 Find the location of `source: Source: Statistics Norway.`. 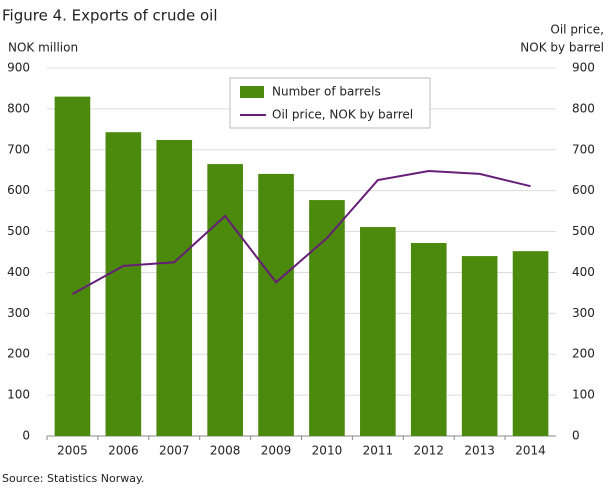

source: Source: Statistics Norway. is located at coordinates (73, 478).